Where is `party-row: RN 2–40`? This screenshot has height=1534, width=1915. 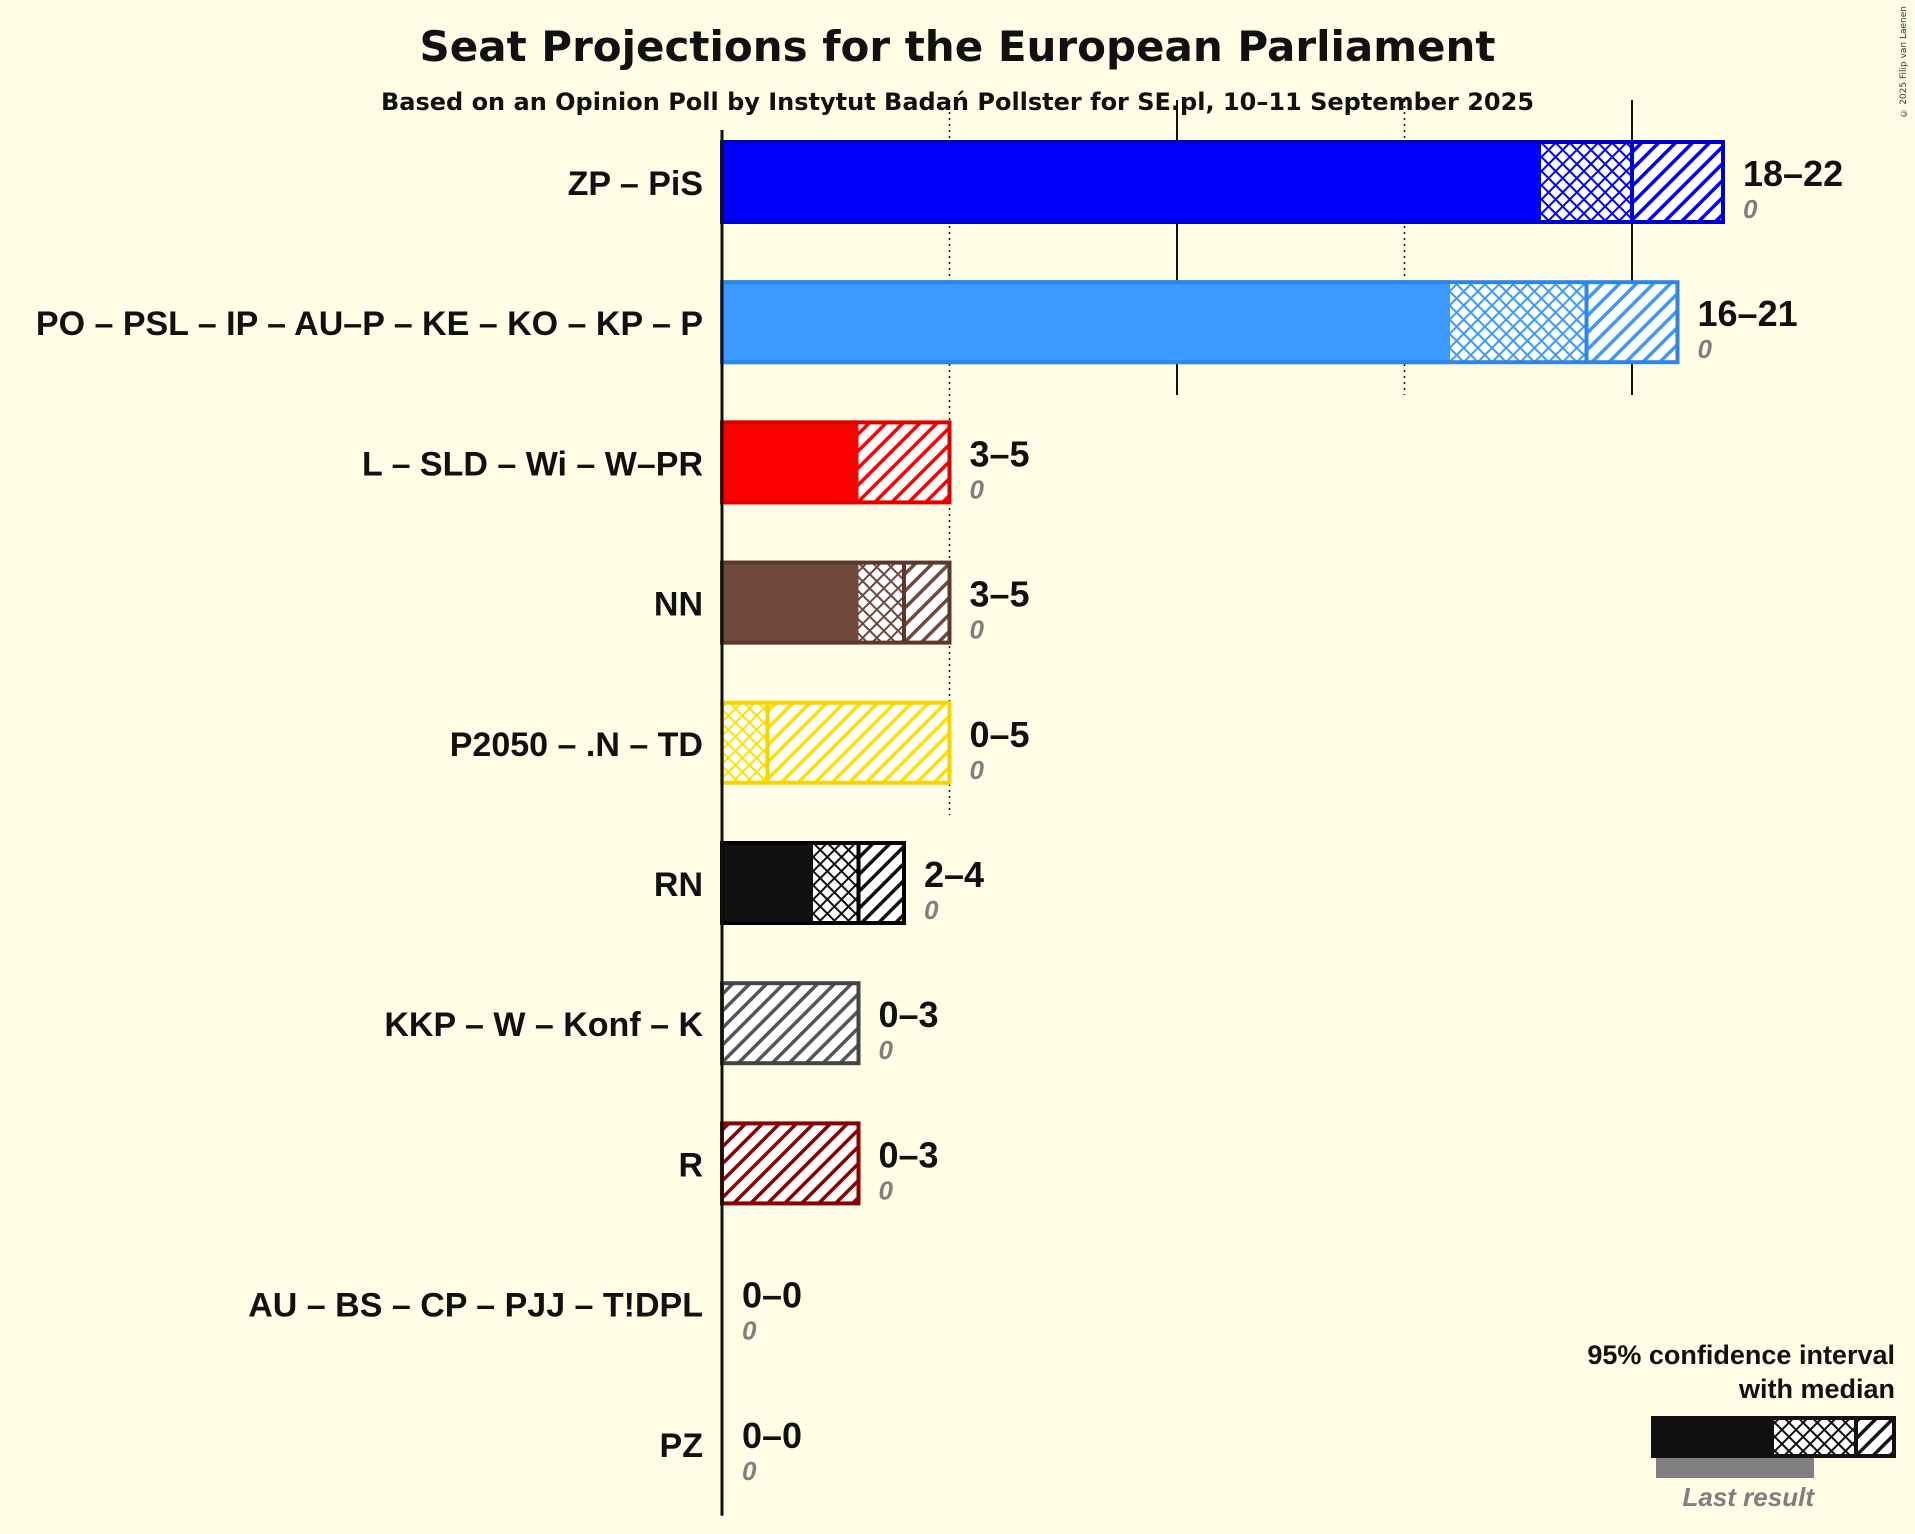 party-row: RN 2–40 is located at coordinates (819, 883).